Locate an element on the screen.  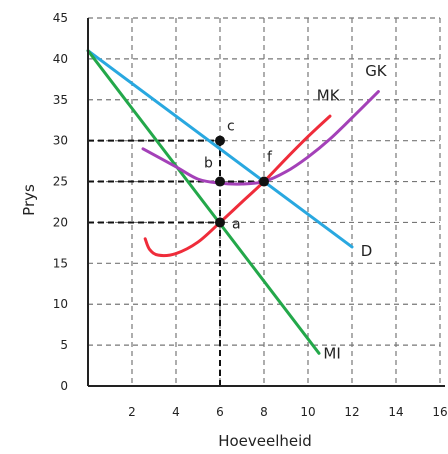
series-mi-label: MI is located at coordinates (331, 353).